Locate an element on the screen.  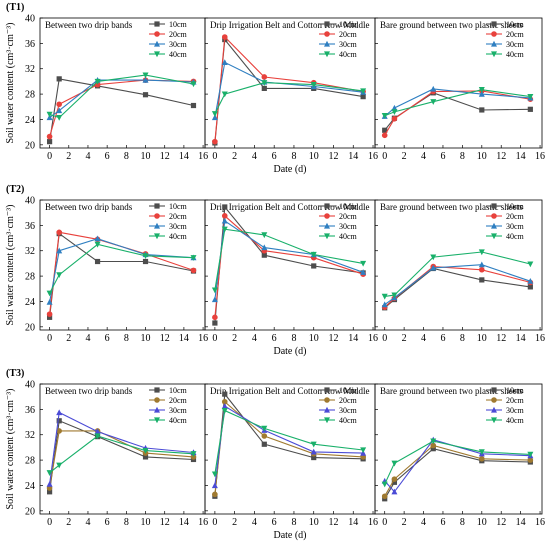
y-tick-label: 36 is located at coordinates (30, 226).